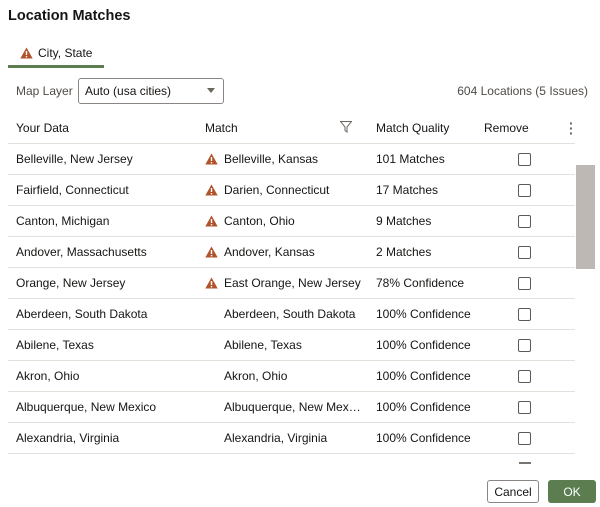  I want to click on table-header: Your Data Match Match Quality Remove · · ·, so click(291, 128).